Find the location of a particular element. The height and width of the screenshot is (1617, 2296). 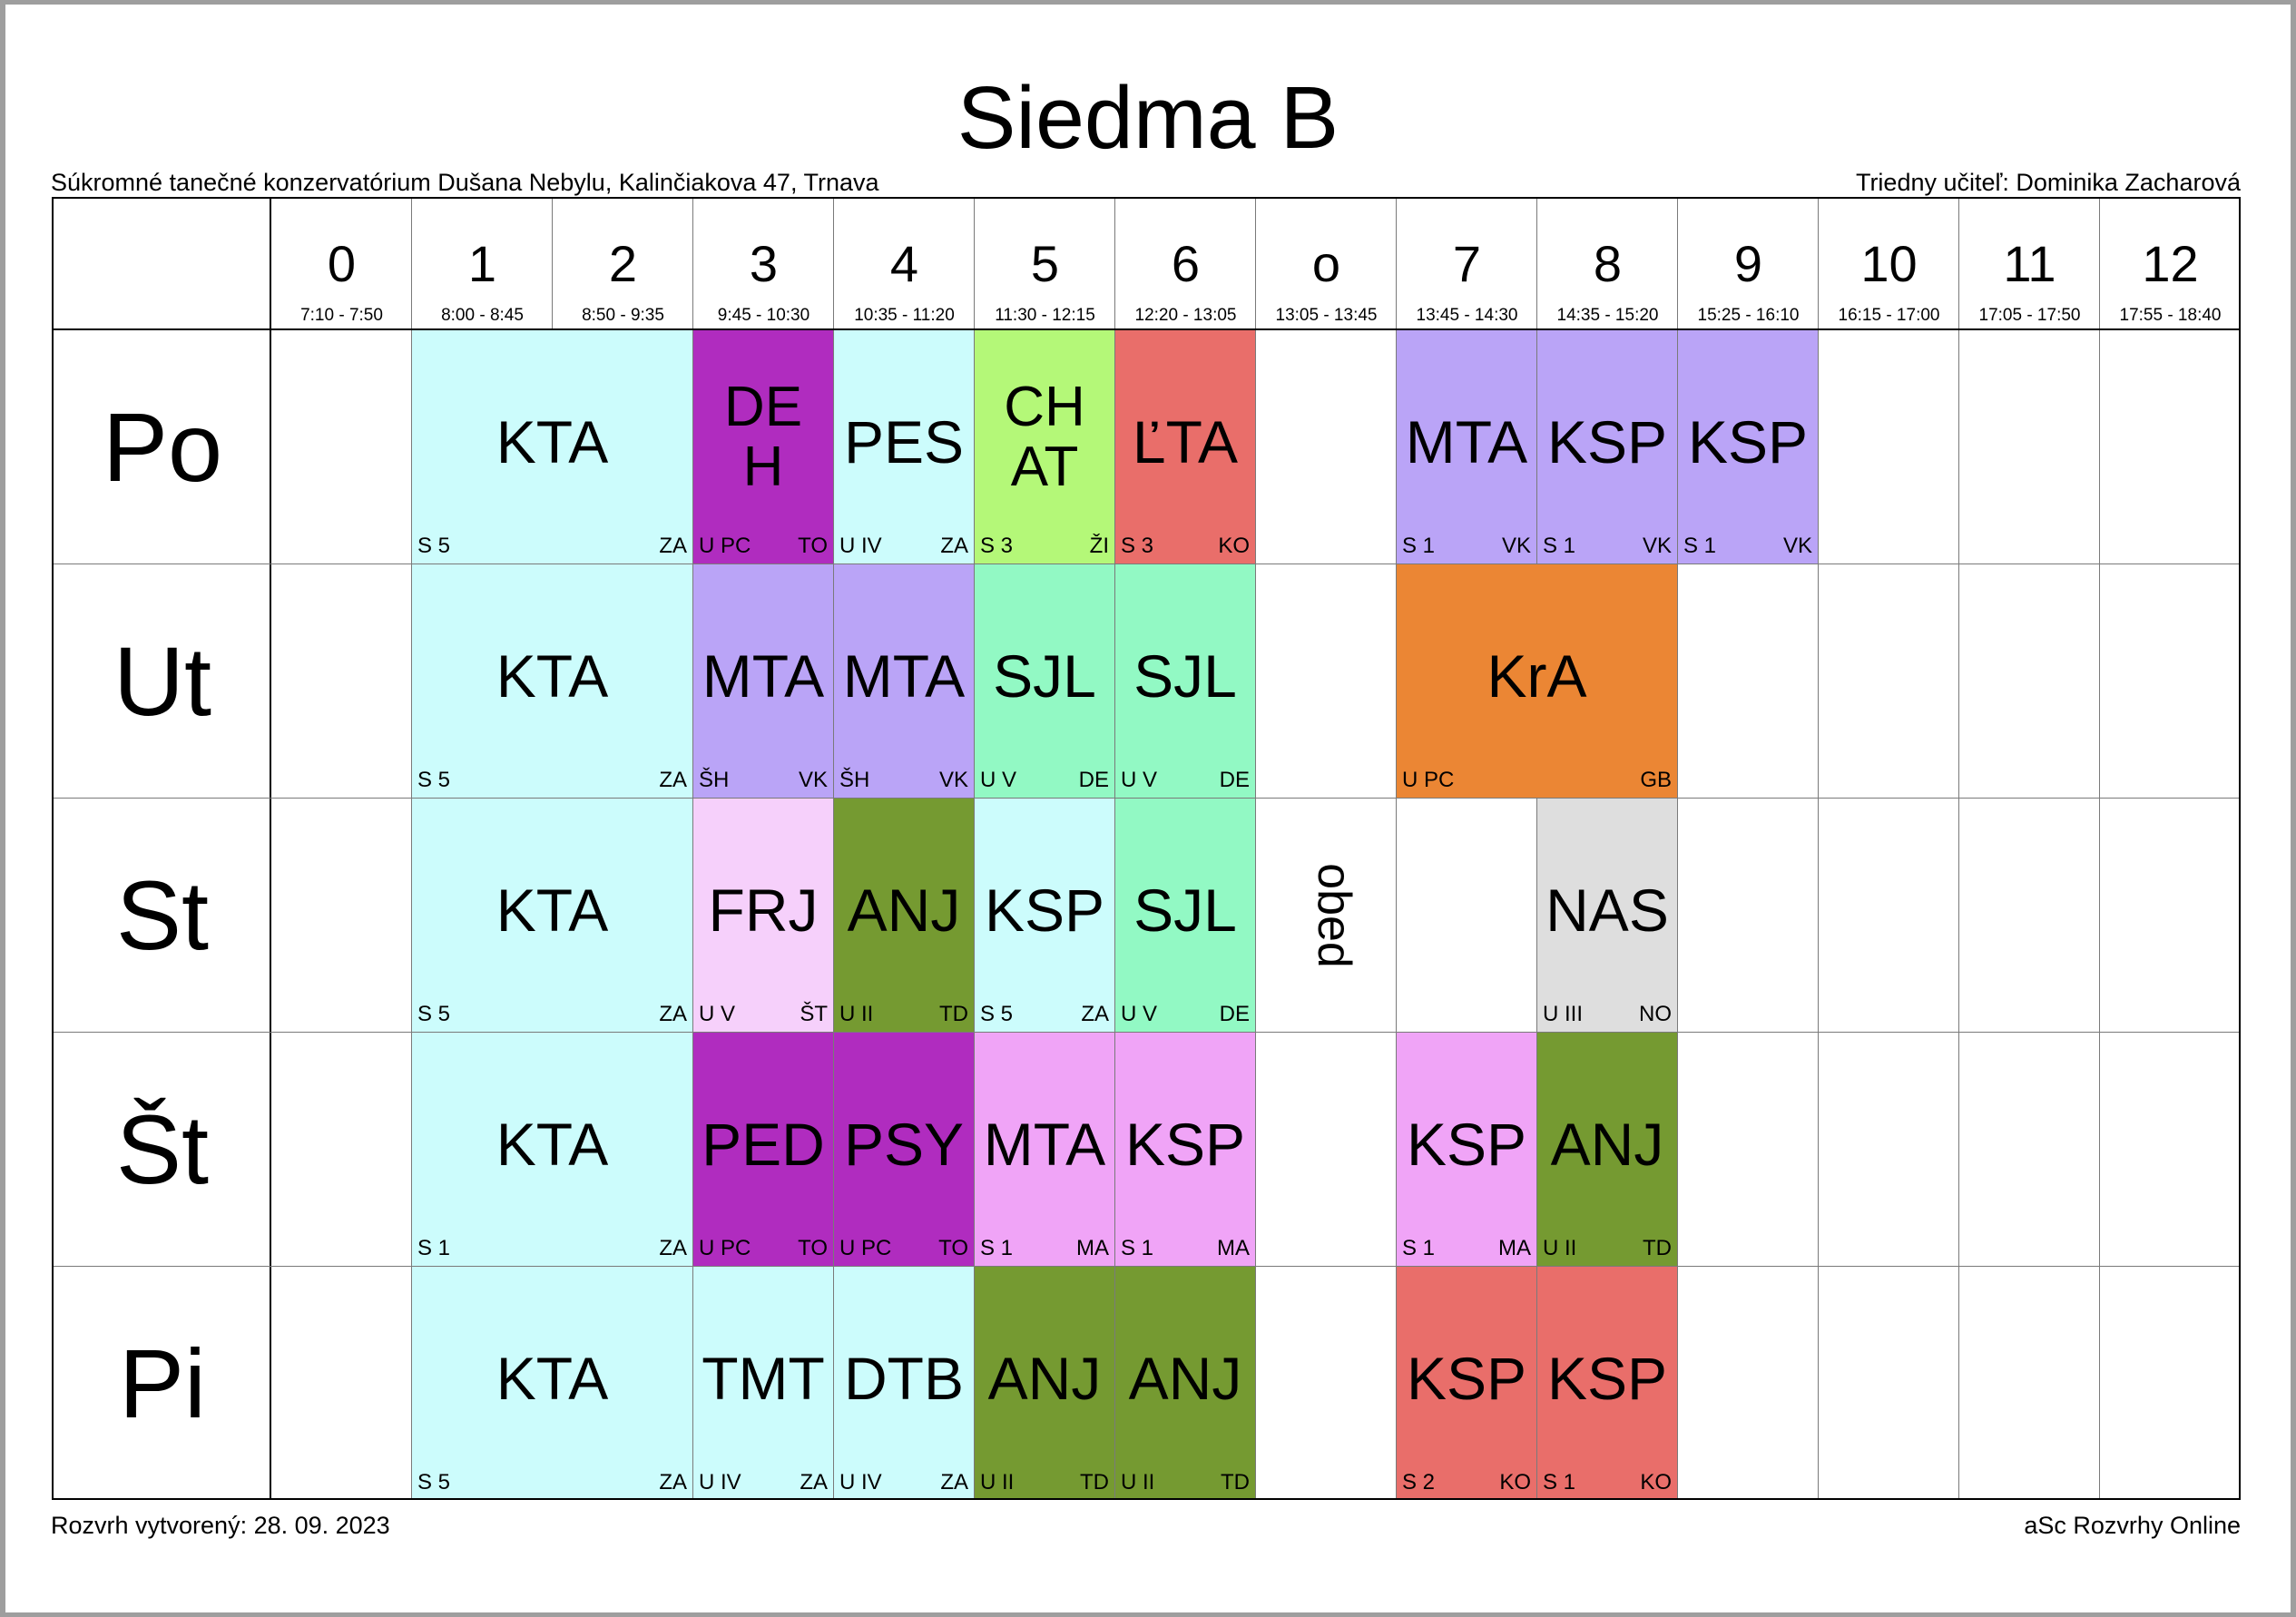

lesson-subject: PED is located at coordinates (763, 1144).